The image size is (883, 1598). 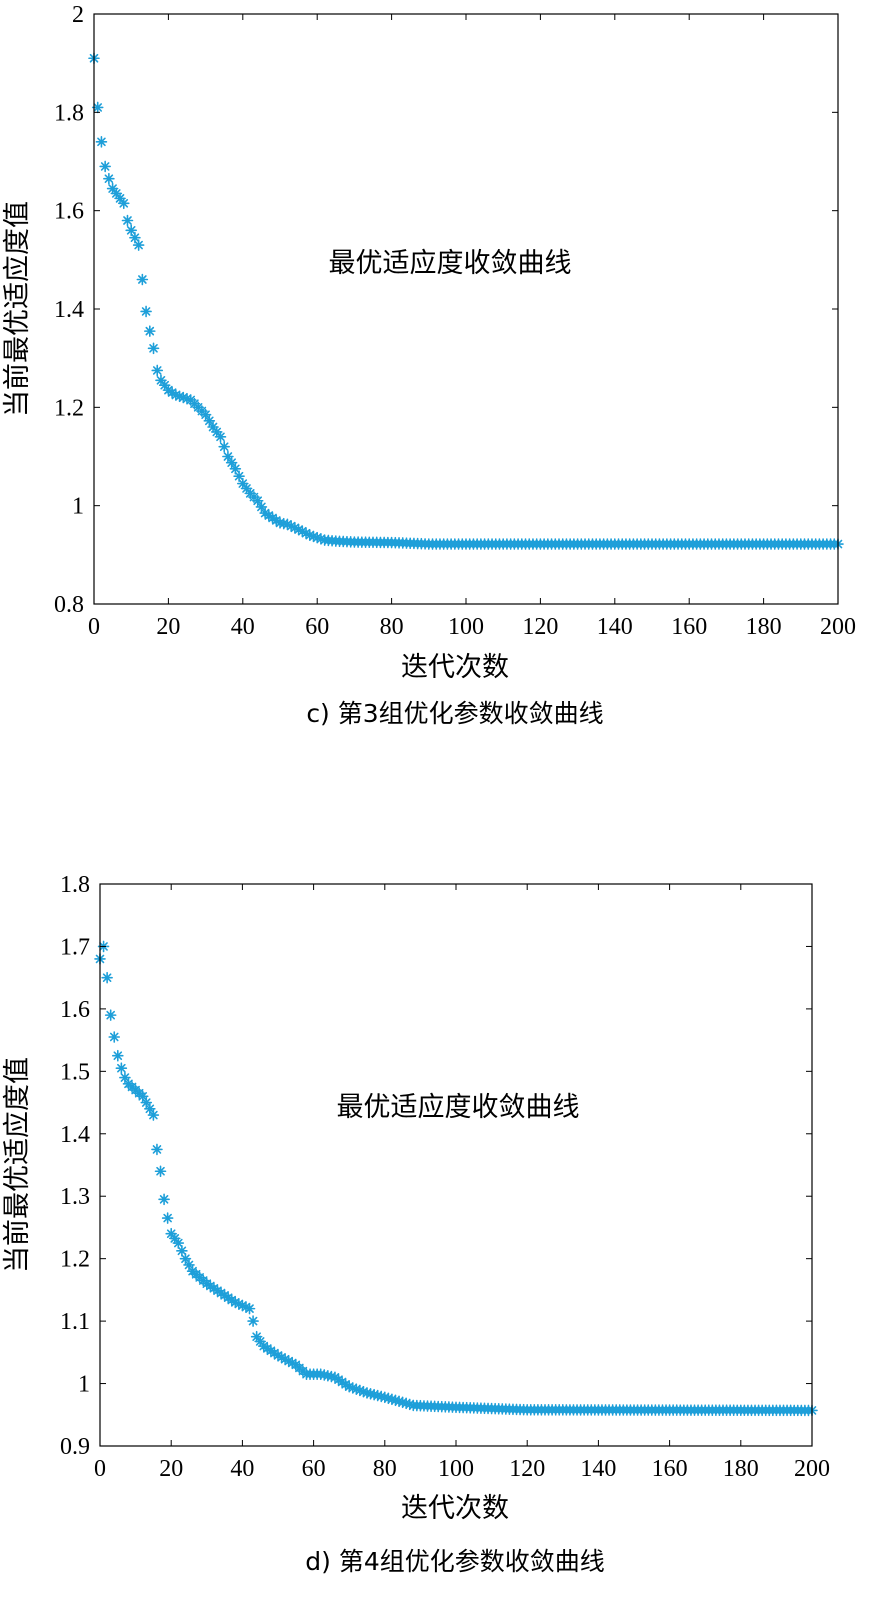 I want to click on chart-c-y-axis-label: 当前最优适应度值, so click(x=17, y=309).